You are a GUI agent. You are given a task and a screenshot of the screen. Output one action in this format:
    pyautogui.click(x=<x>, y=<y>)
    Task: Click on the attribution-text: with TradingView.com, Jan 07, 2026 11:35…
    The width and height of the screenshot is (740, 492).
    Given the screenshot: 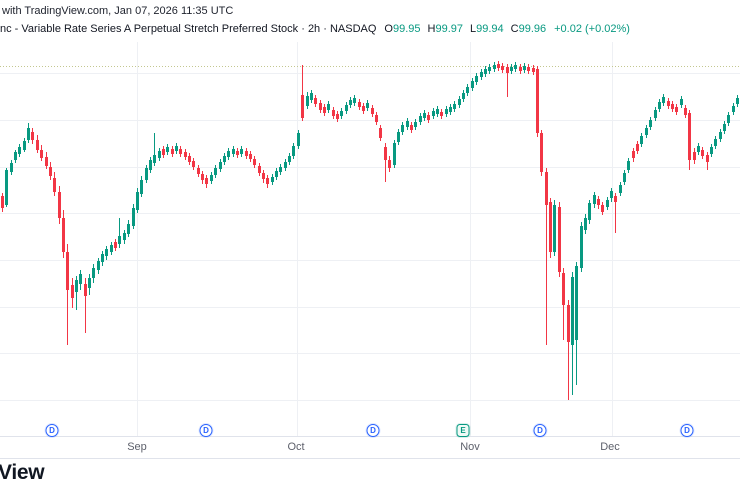 What is the action you would take?
    pyautogui.click(x=118, y=11)
    